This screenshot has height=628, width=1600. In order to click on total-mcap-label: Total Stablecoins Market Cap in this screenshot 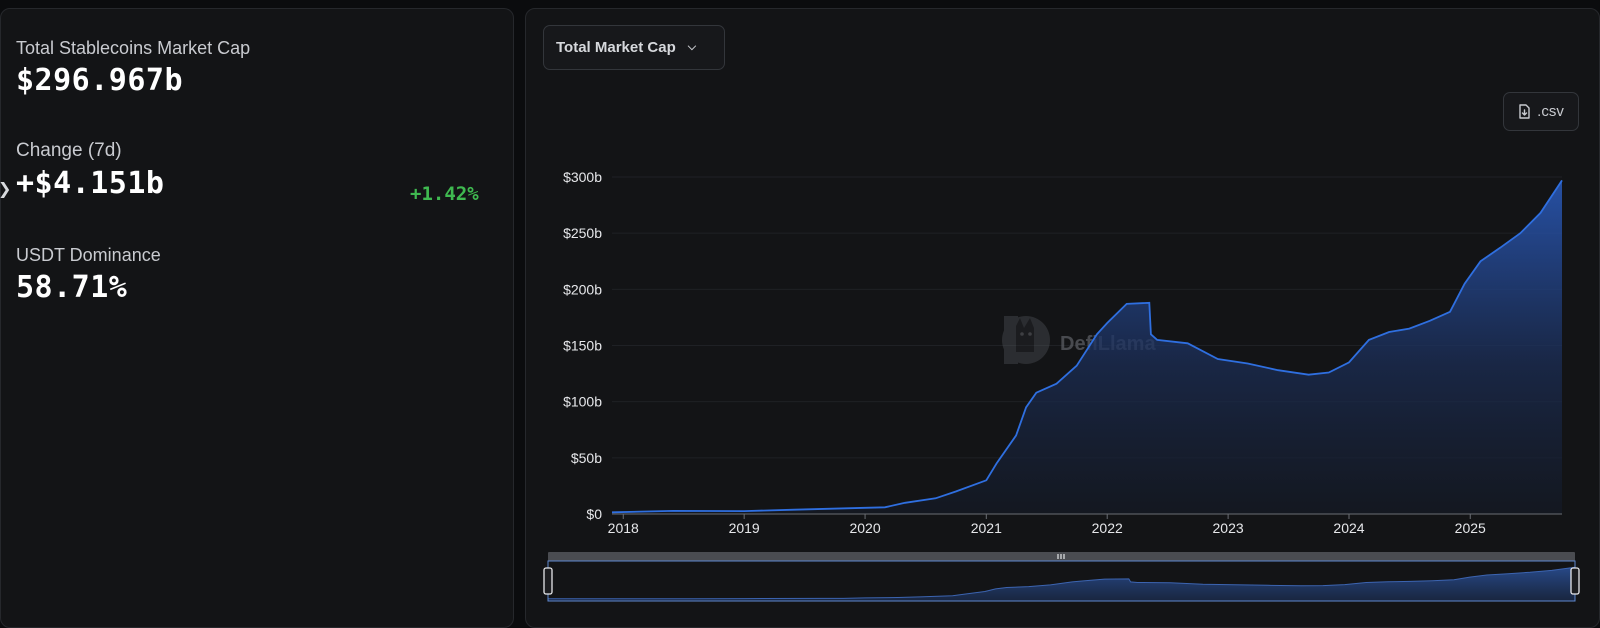, I will do `click(133, 48)`.